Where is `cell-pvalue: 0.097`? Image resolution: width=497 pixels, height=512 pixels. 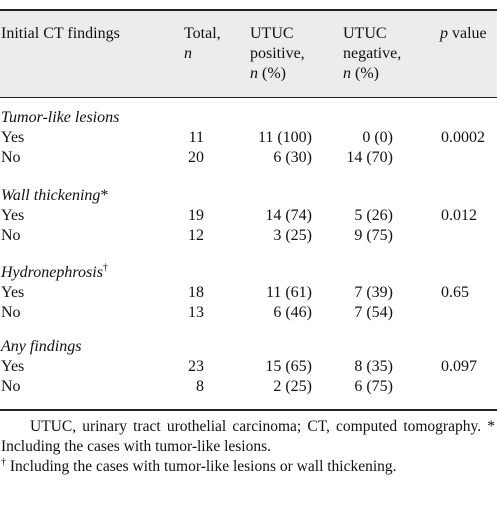 cell-pvalue: 0.097 is located at coordinates (459, 366).